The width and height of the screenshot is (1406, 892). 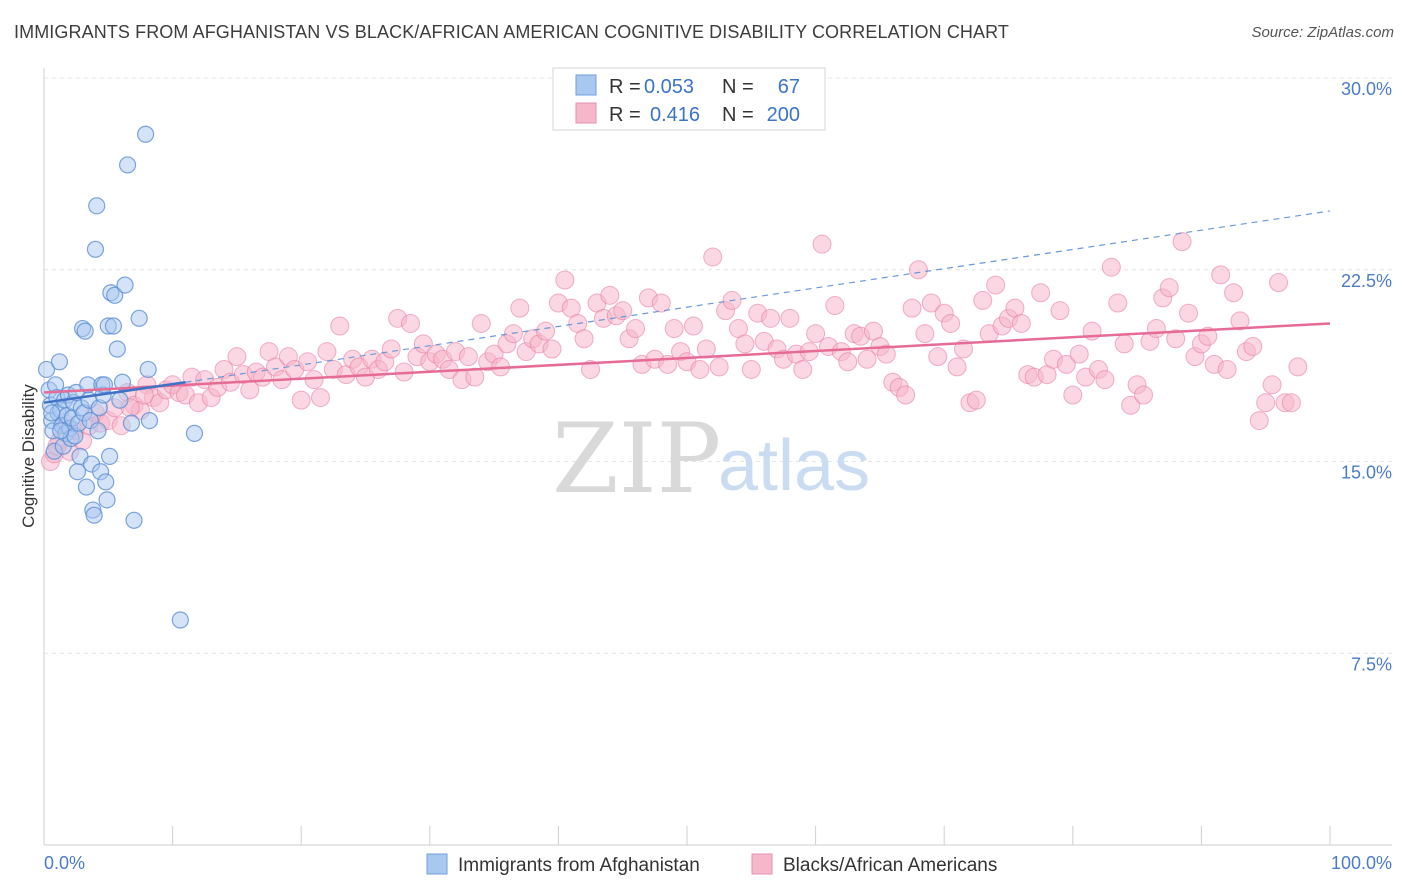 What do you see at coordinates (783, 115) in the screenshot?
I see `legend-n-value: 200` at bounding box center [783, 115].